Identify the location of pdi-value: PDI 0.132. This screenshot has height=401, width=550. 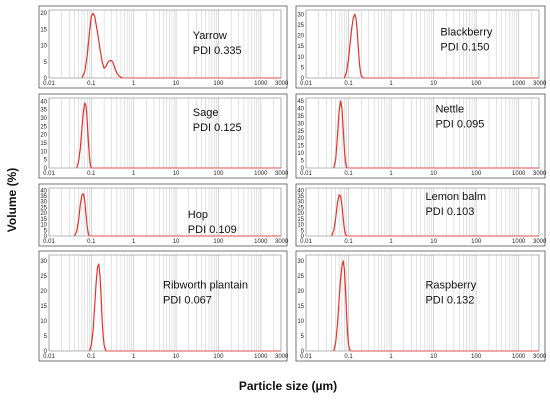
(449, 300).